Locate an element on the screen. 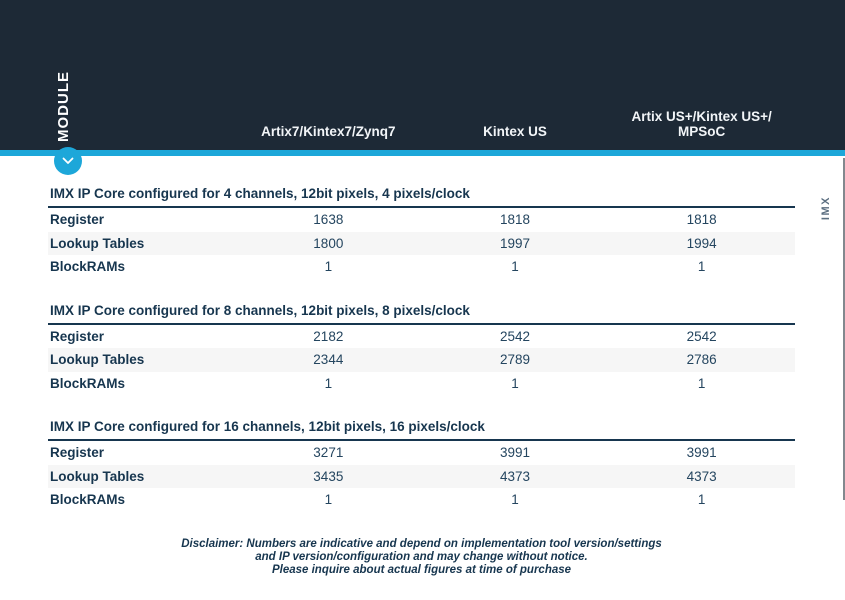 The height and width of the screenshot is (600, 845). cell-value: 2182 is located at coordinates (328, 336).